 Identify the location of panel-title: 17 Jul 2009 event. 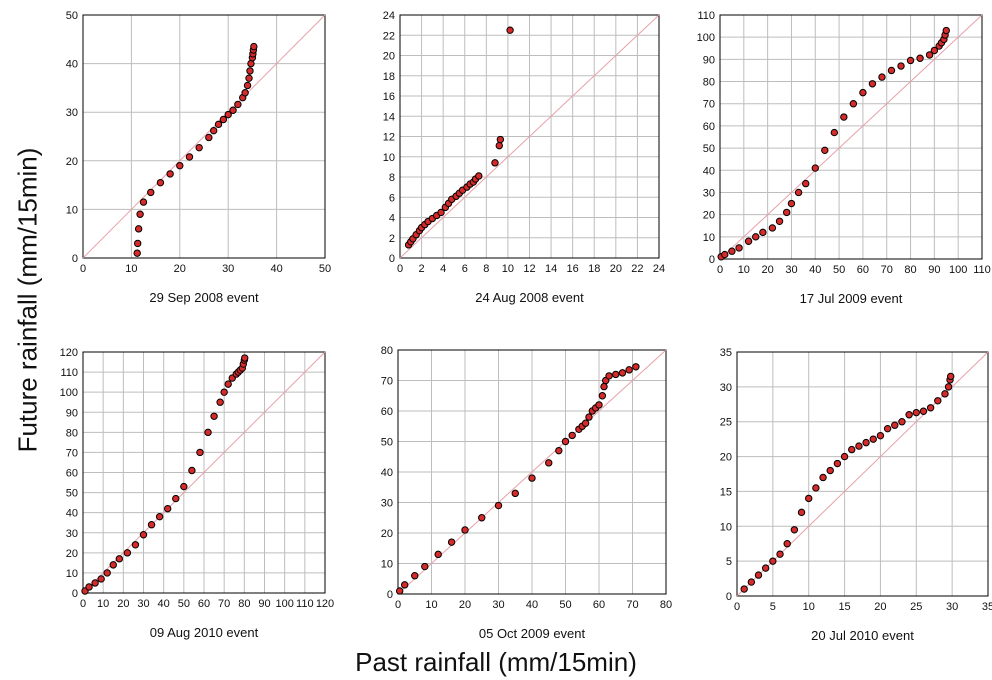
(851, 298).